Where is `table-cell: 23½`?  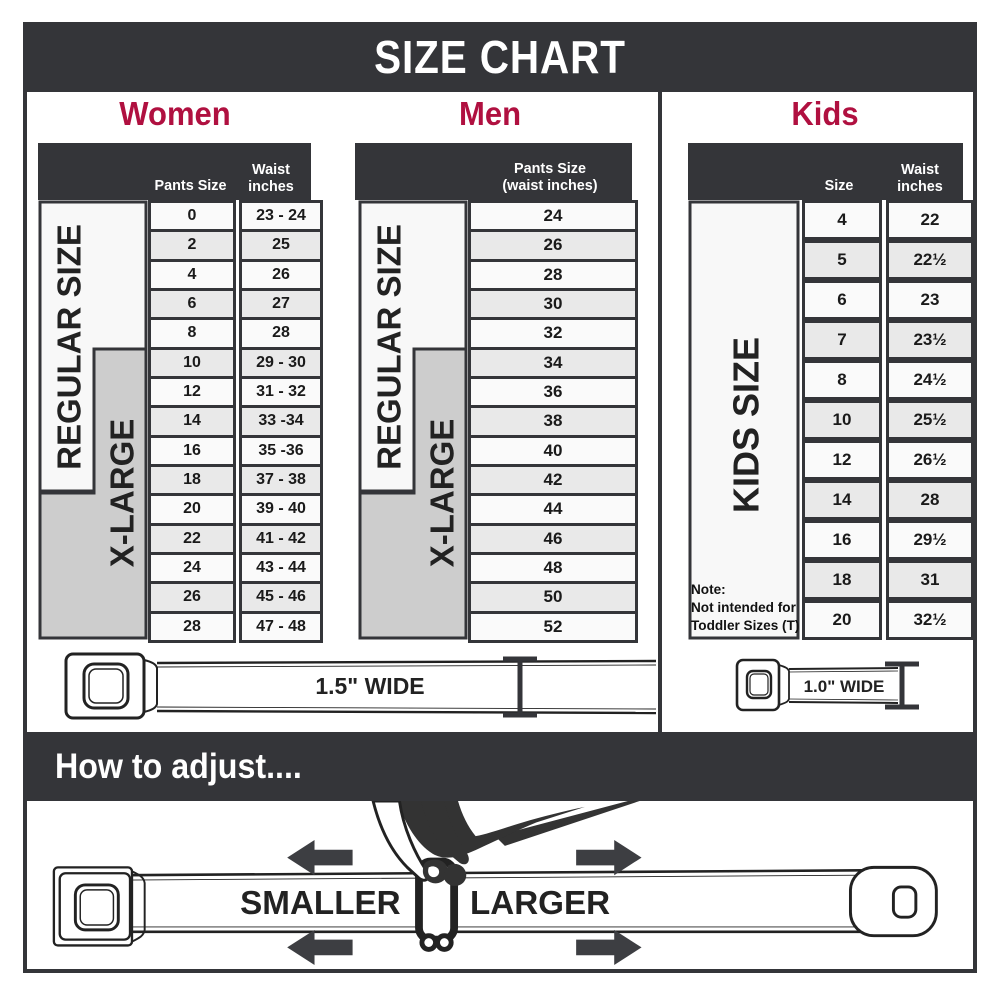 table-cell: 23½ is located at coordinates (930, 340).